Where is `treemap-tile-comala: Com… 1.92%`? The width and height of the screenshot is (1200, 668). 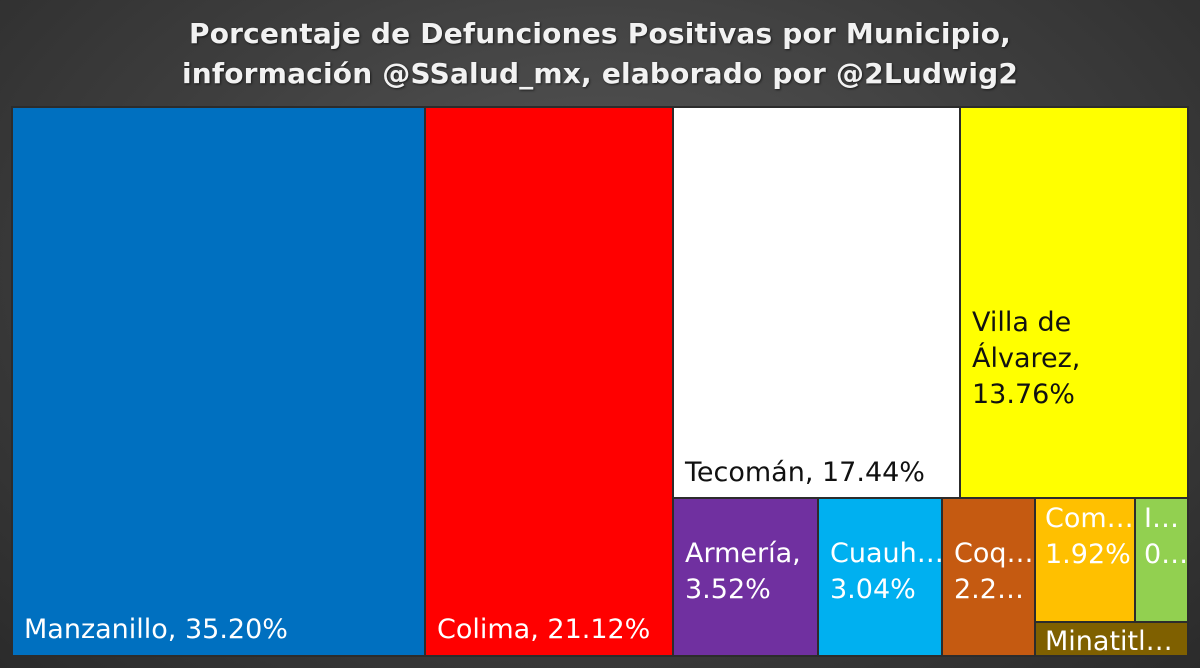
treemap-tile-comala: Com… 1.92% is located at coordinates (1085, 560).